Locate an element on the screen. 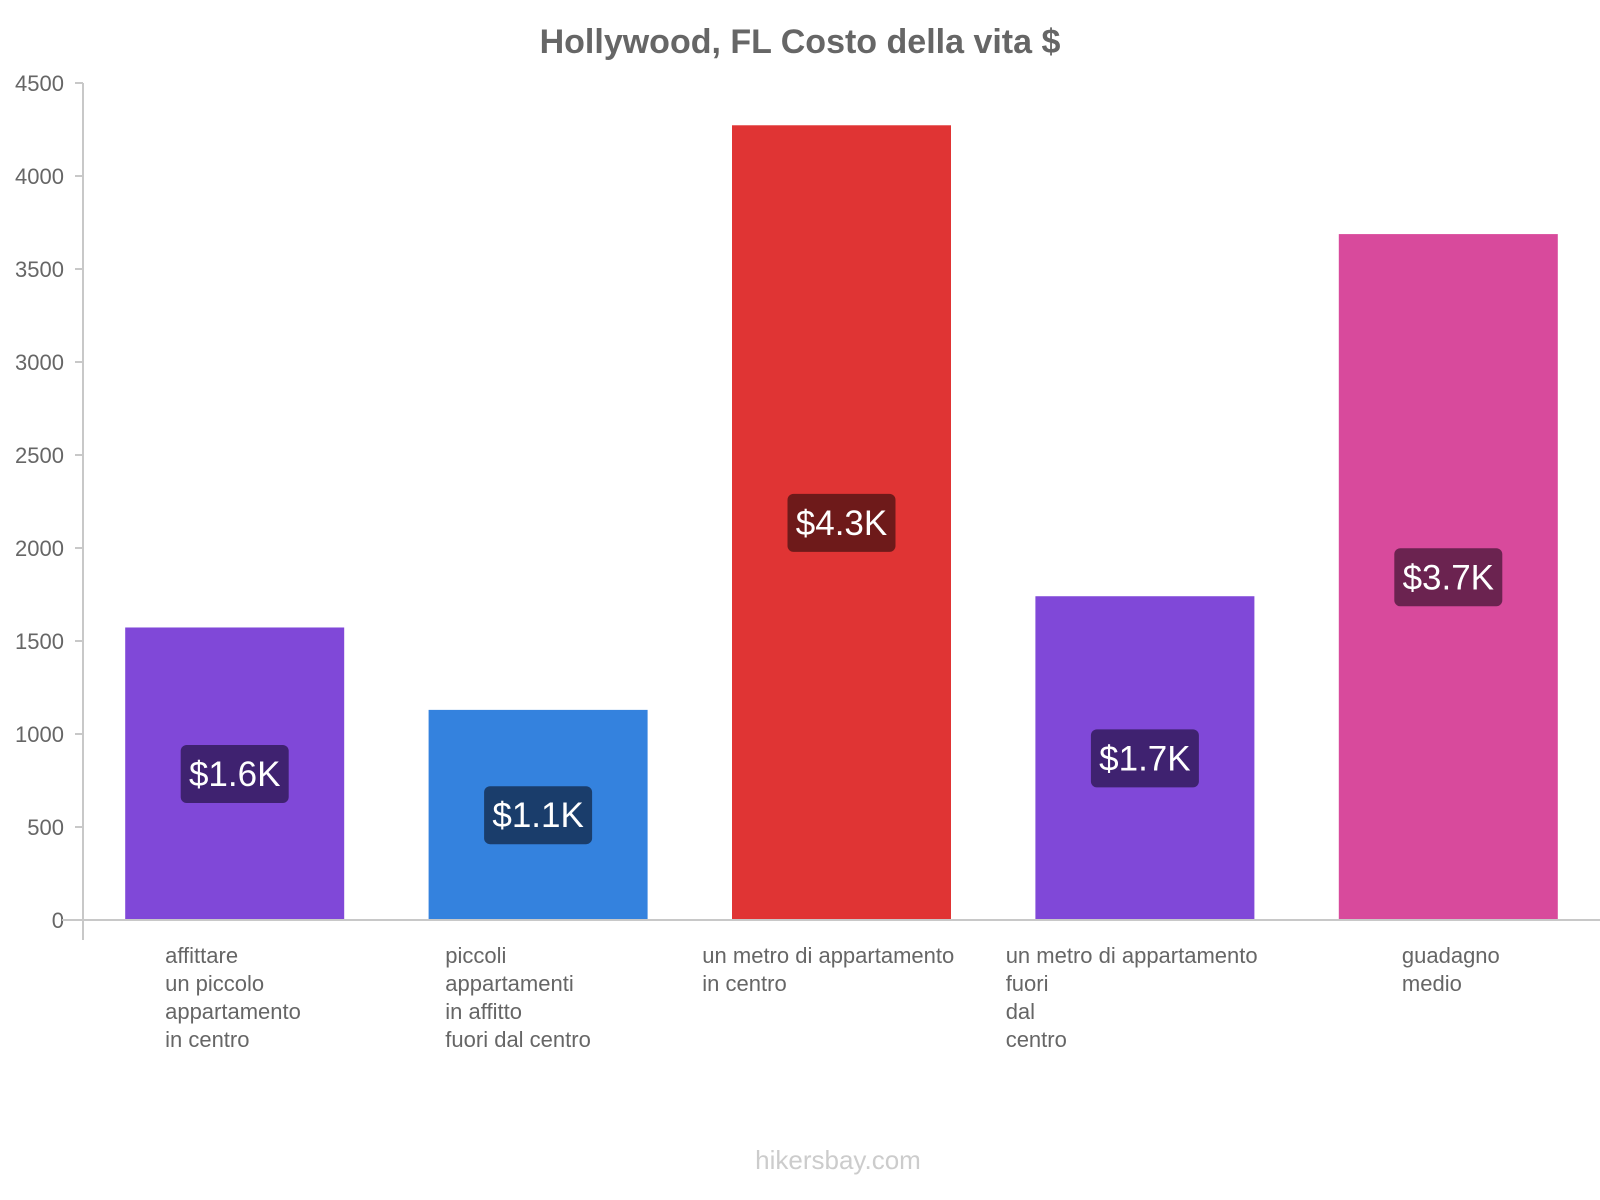  x-tick-label: un metro di appartamento fuori dal centro is located at coordinates (1132, 997).